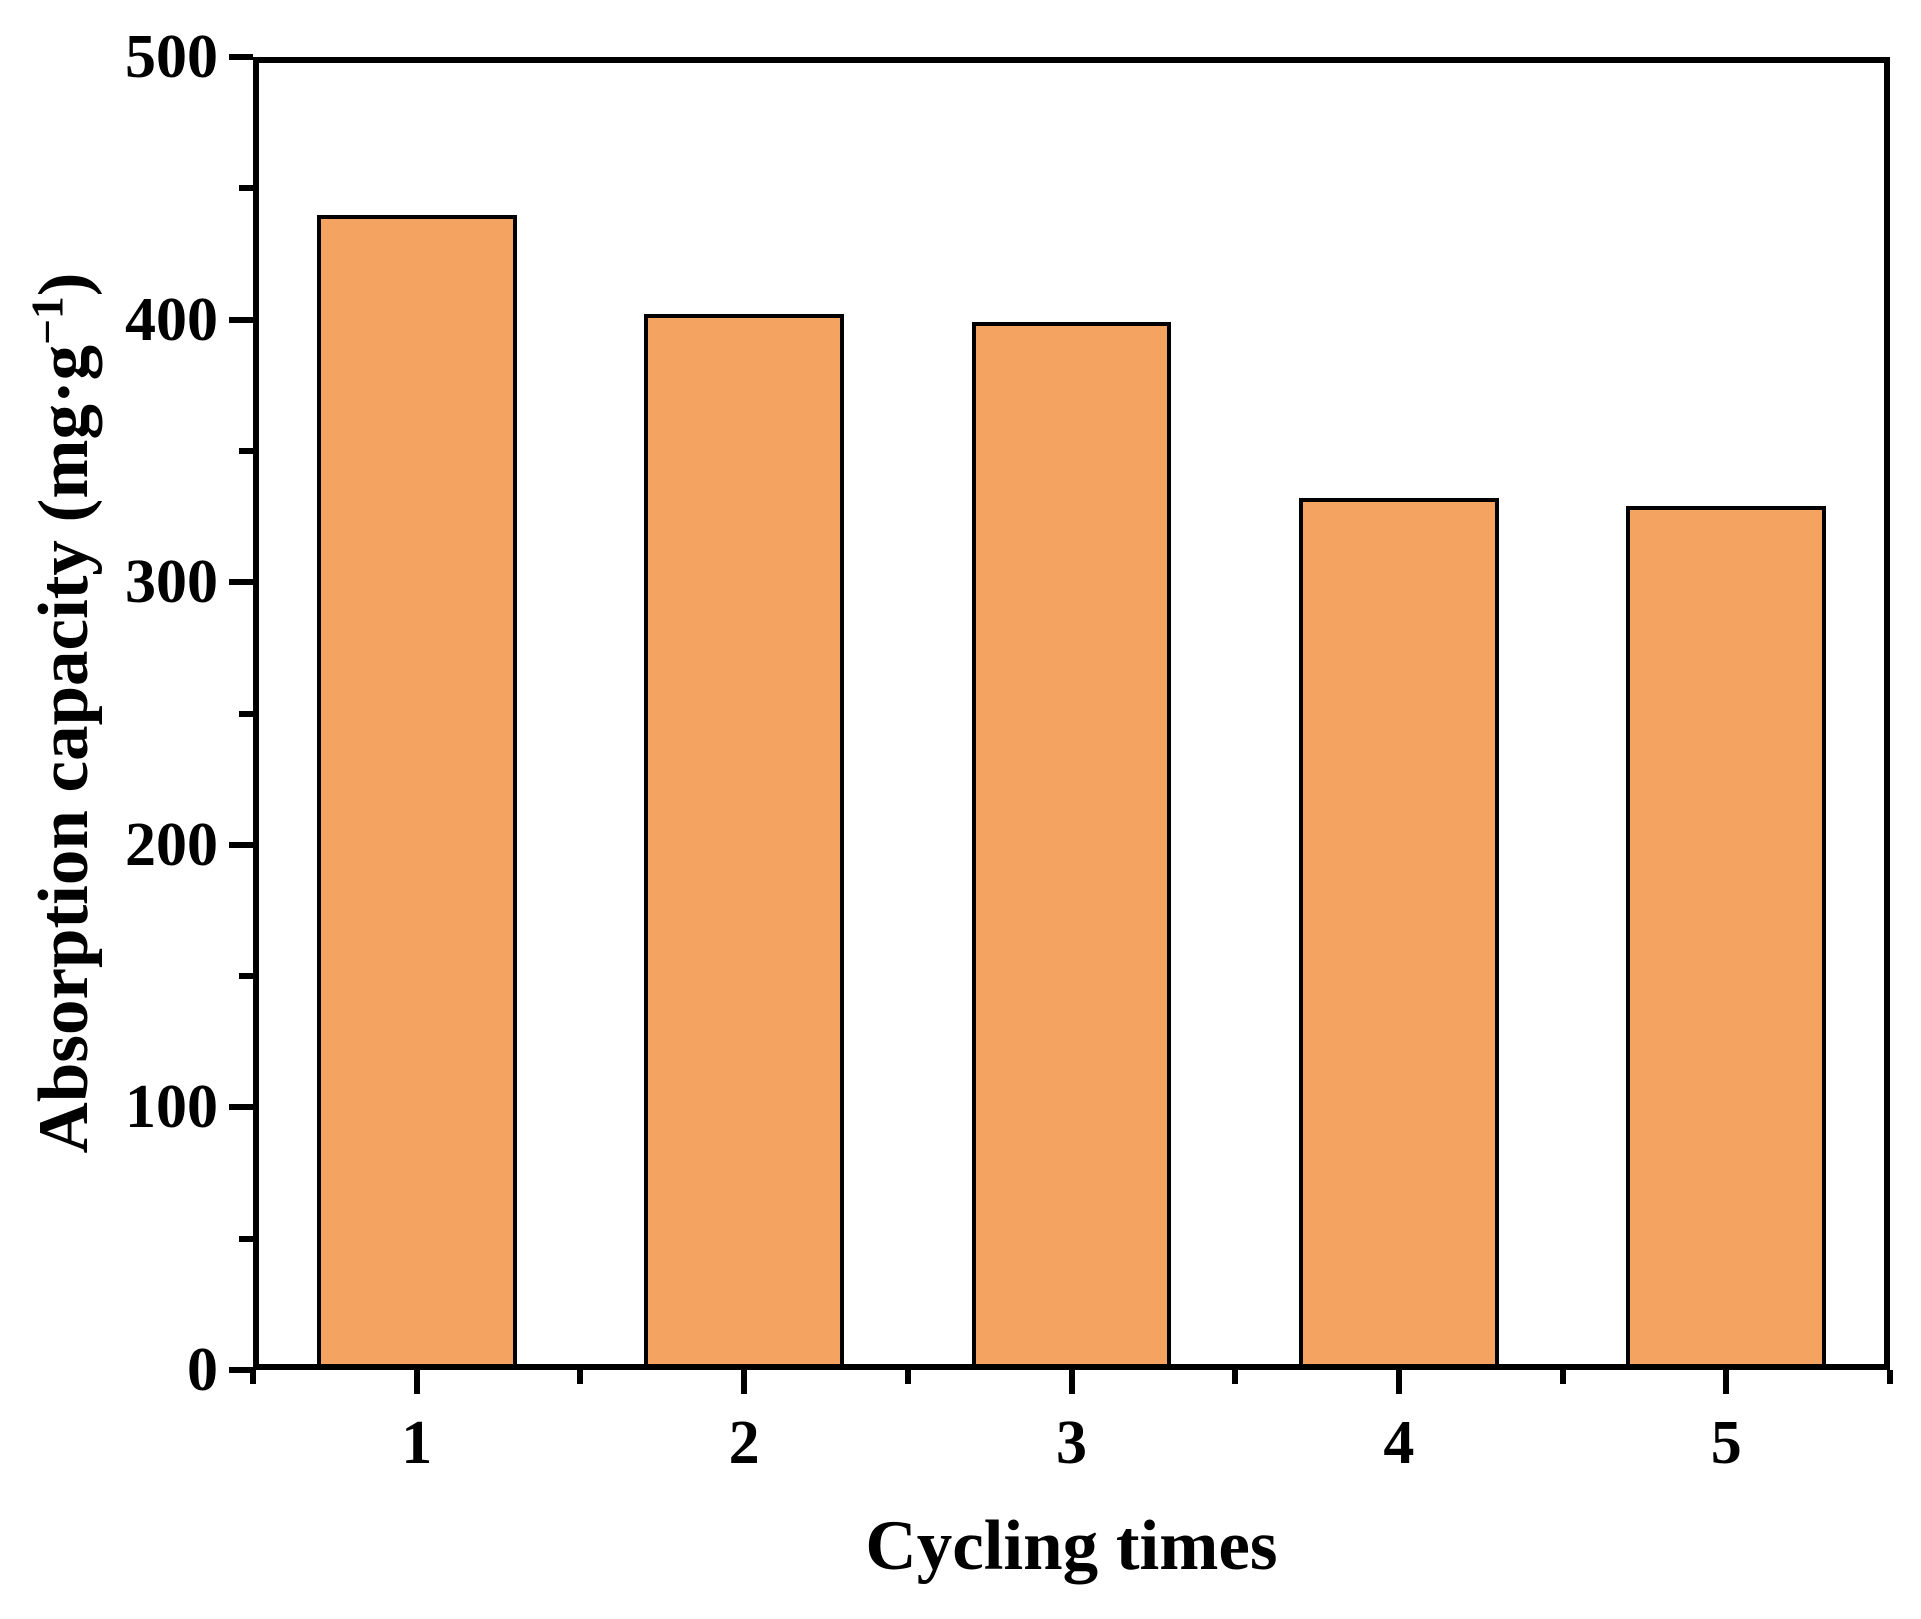  What do you see at coordinates (64, 749) in the screenshot?
I see `y-axis-title-text: Absorption capacity (mg·g` at bounding box center [64, 749].